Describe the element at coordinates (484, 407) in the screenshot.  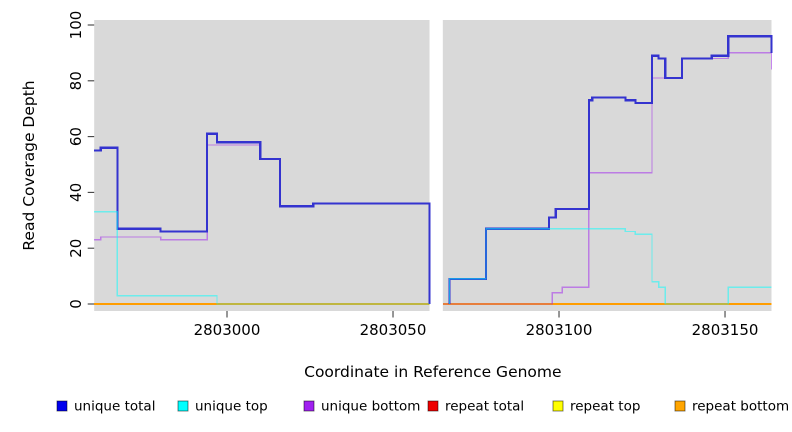
I see `legend-label-repeat-total: repeat total` at that location.